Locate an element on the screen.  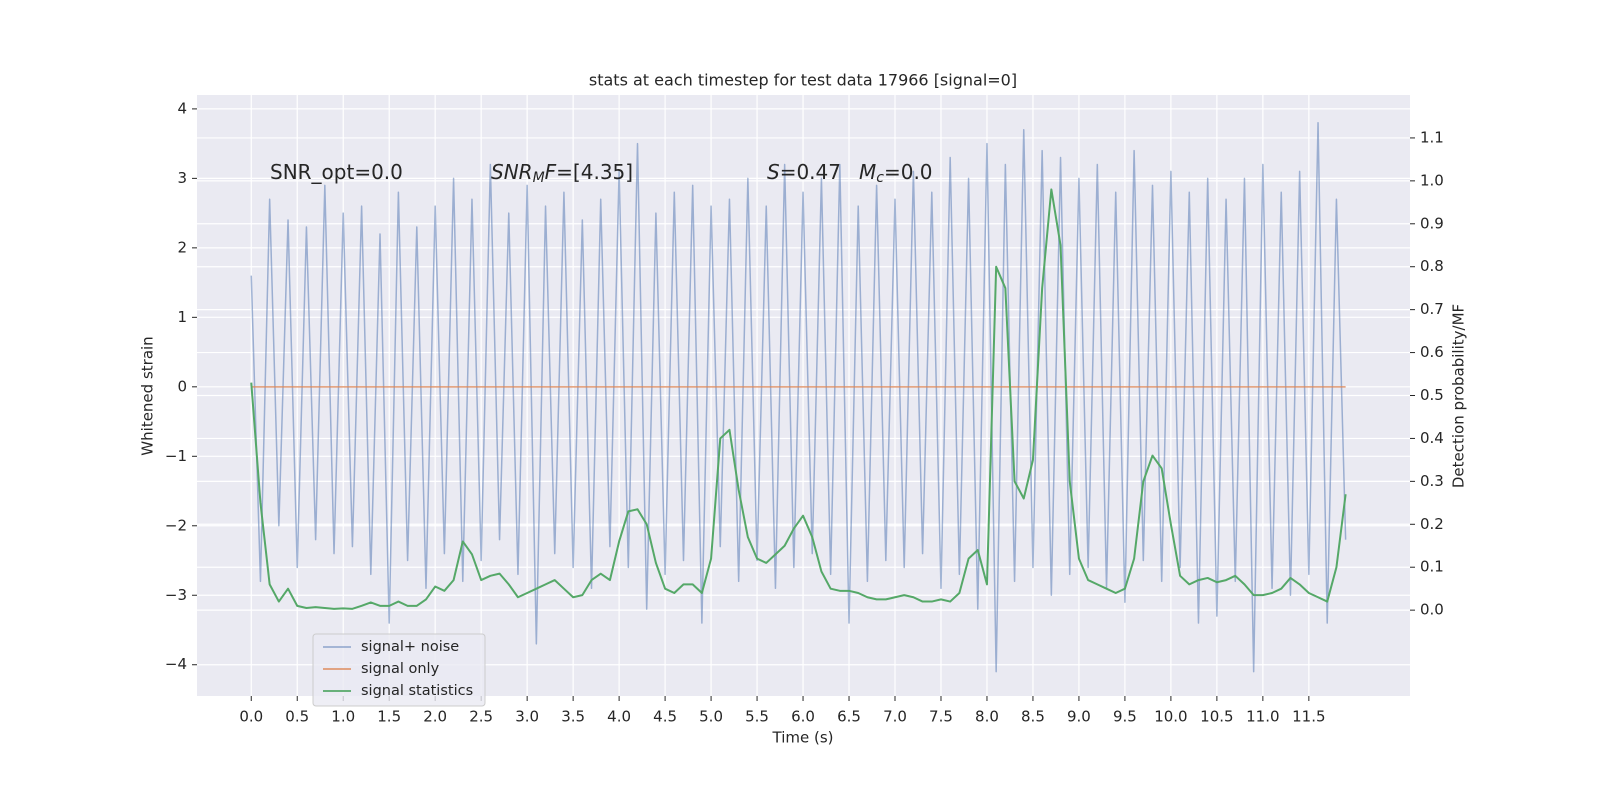
x-axis-label: Time (s) is located at coordinates (803, 738).